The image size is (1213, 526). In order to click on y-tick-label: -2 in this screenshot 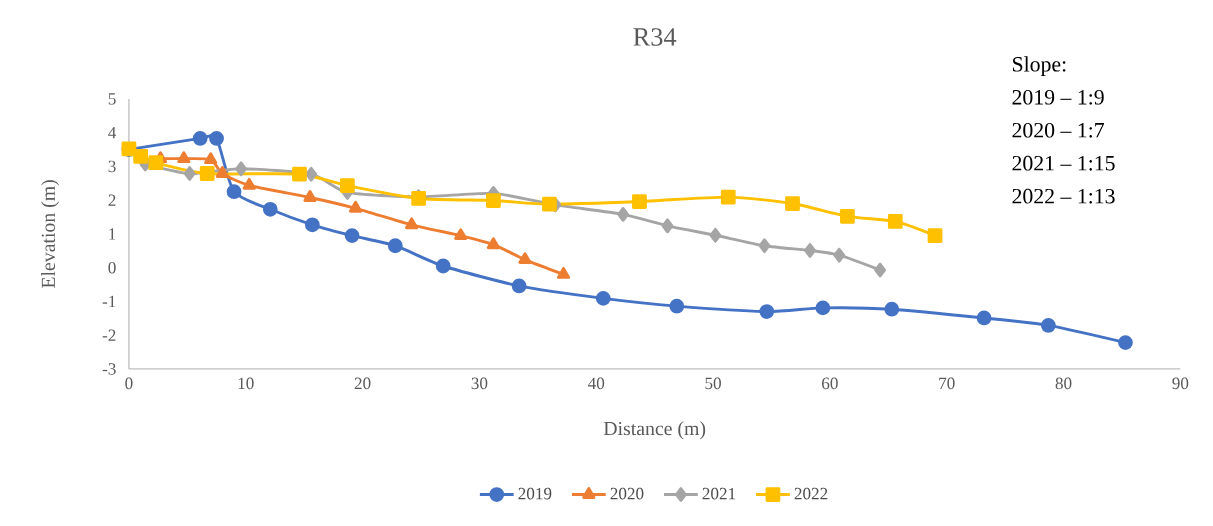, I will do `click(109, 335)`.